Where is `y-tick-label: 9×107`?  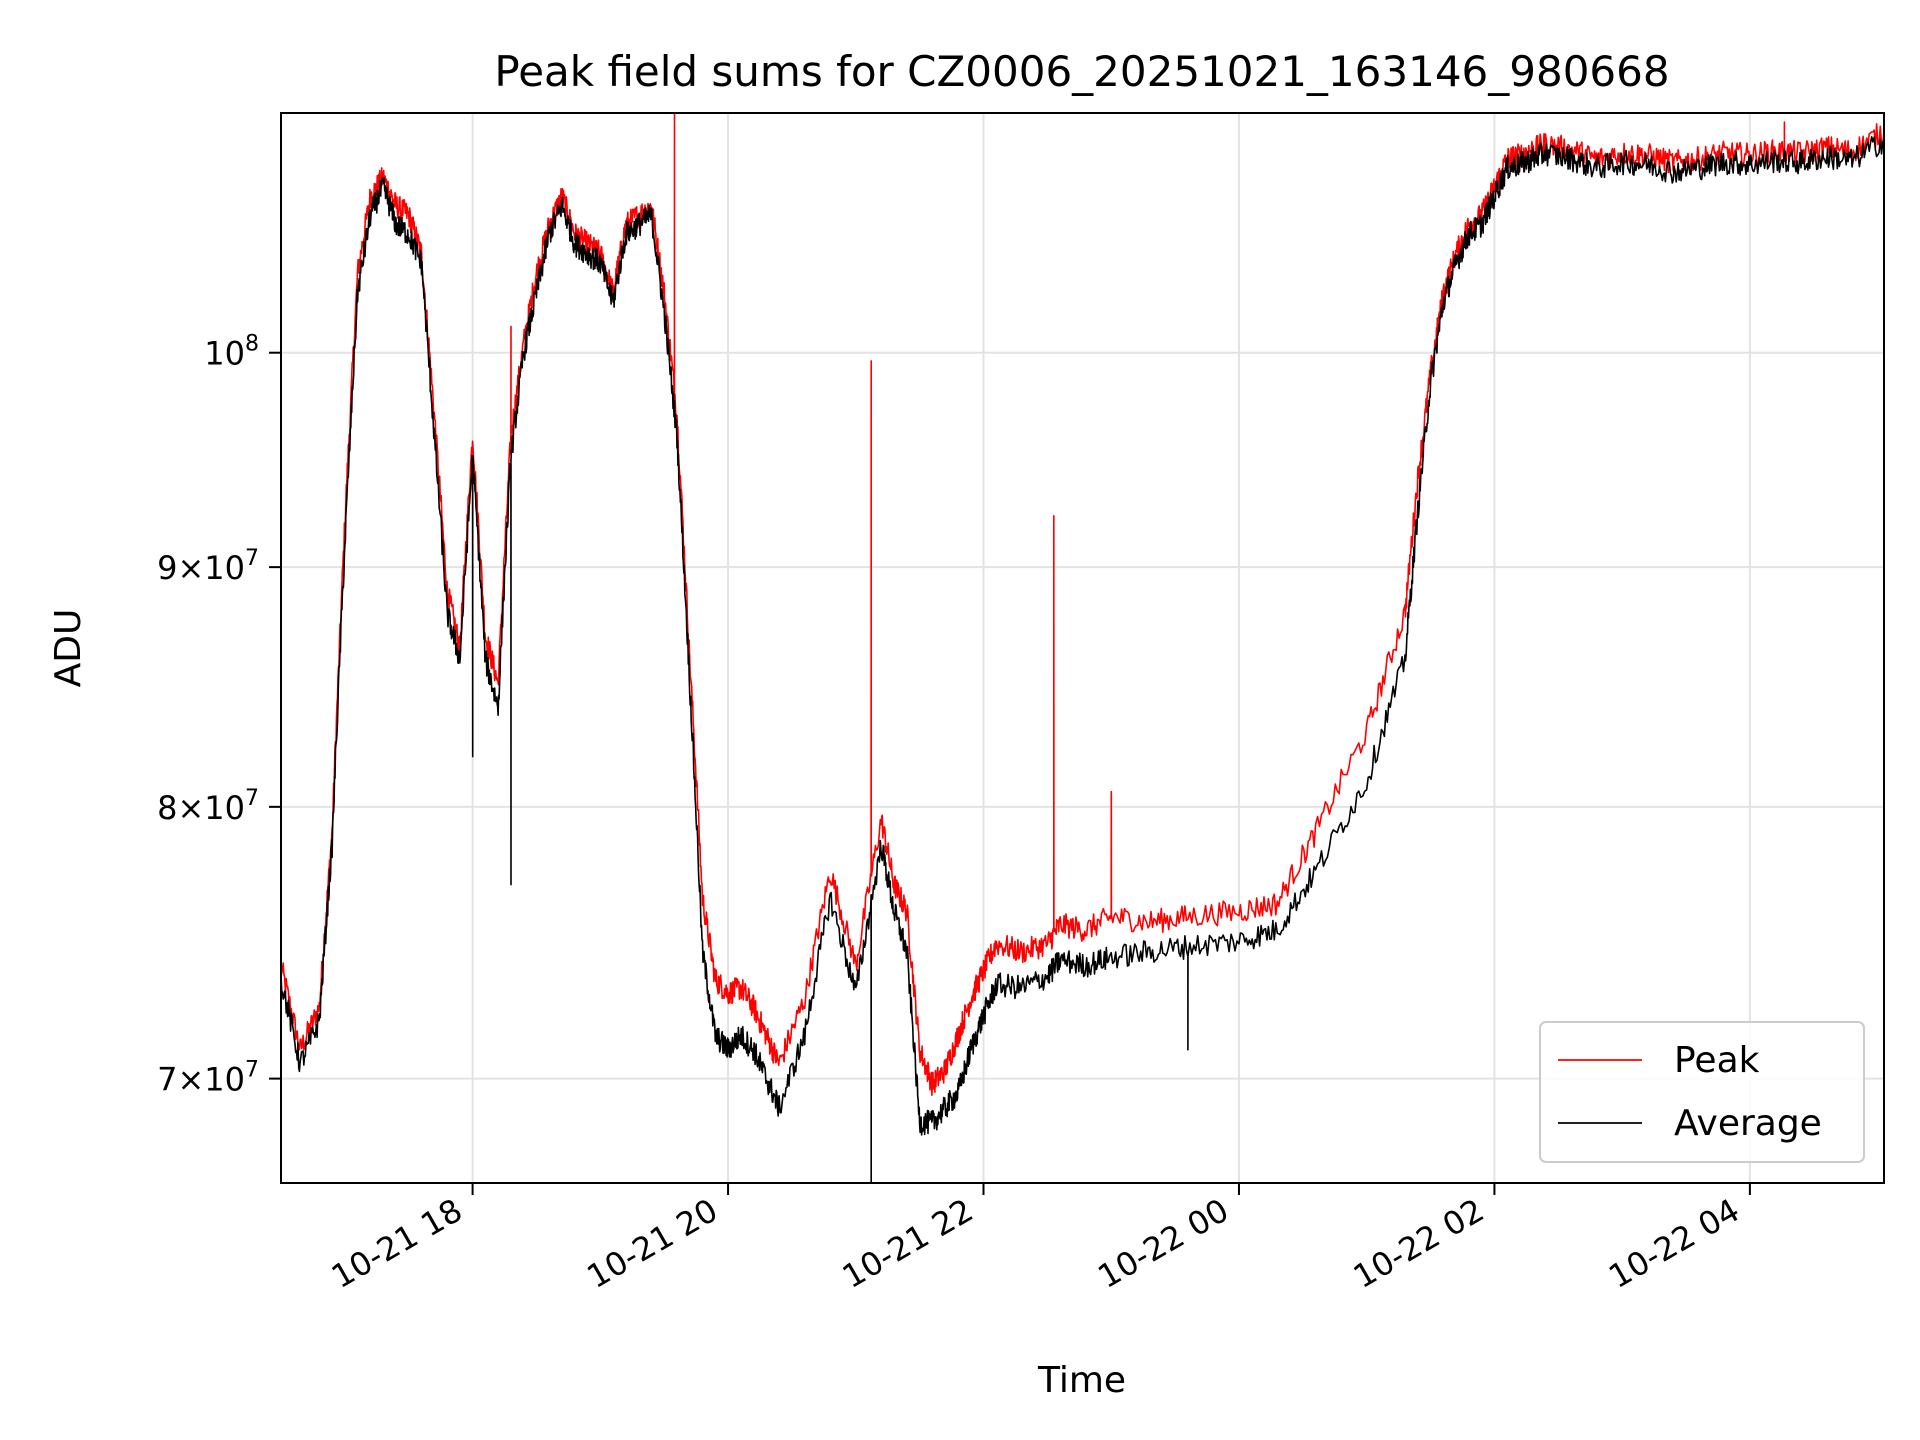
y-tick-label: 9×107 is located at coordinates (208, 566).